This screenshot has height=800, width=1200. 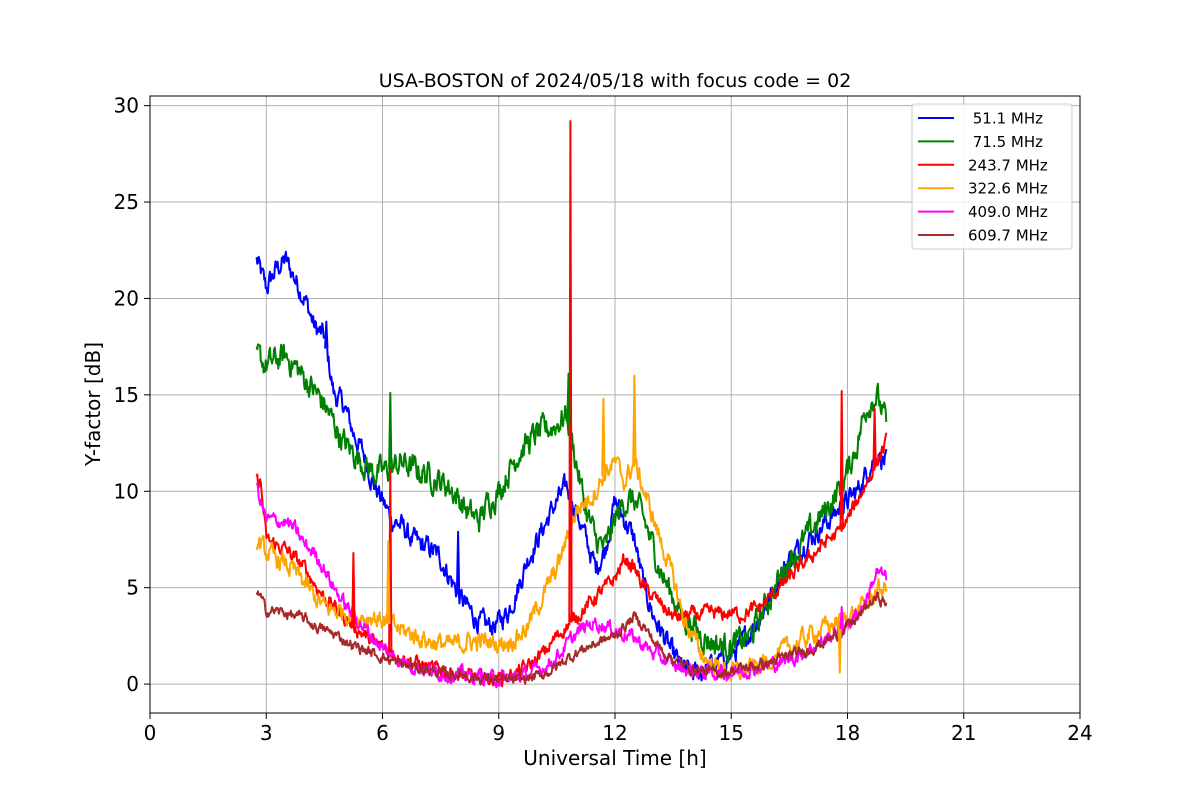 I want to click on y-tick-label: 5, so click(x=132, y=588).